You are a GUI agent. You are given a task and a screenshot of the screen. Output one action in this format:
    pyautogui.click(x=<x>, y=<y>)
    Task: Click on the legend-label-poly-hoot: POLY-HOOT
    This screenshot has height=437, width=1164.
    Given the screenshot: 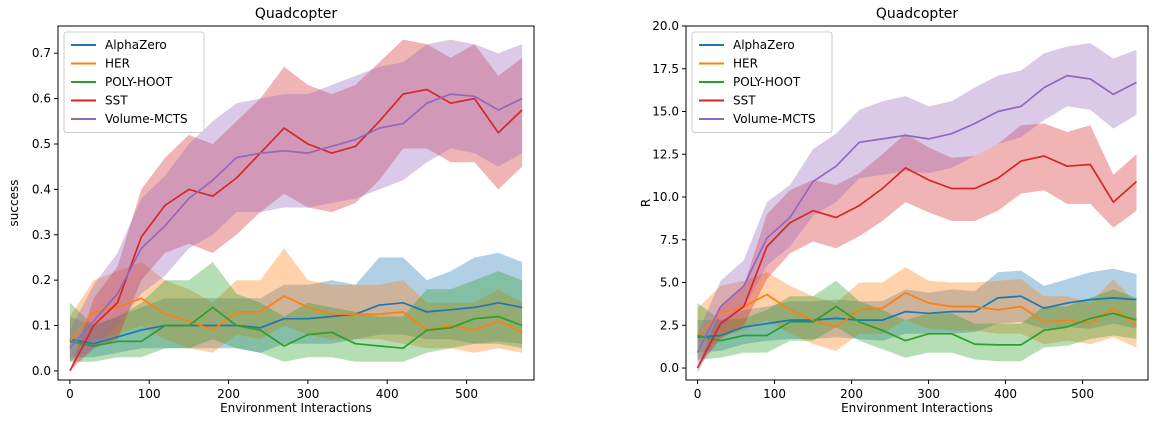 What is the action you would take?
    pyautogui.click(x=139, y=82)
    